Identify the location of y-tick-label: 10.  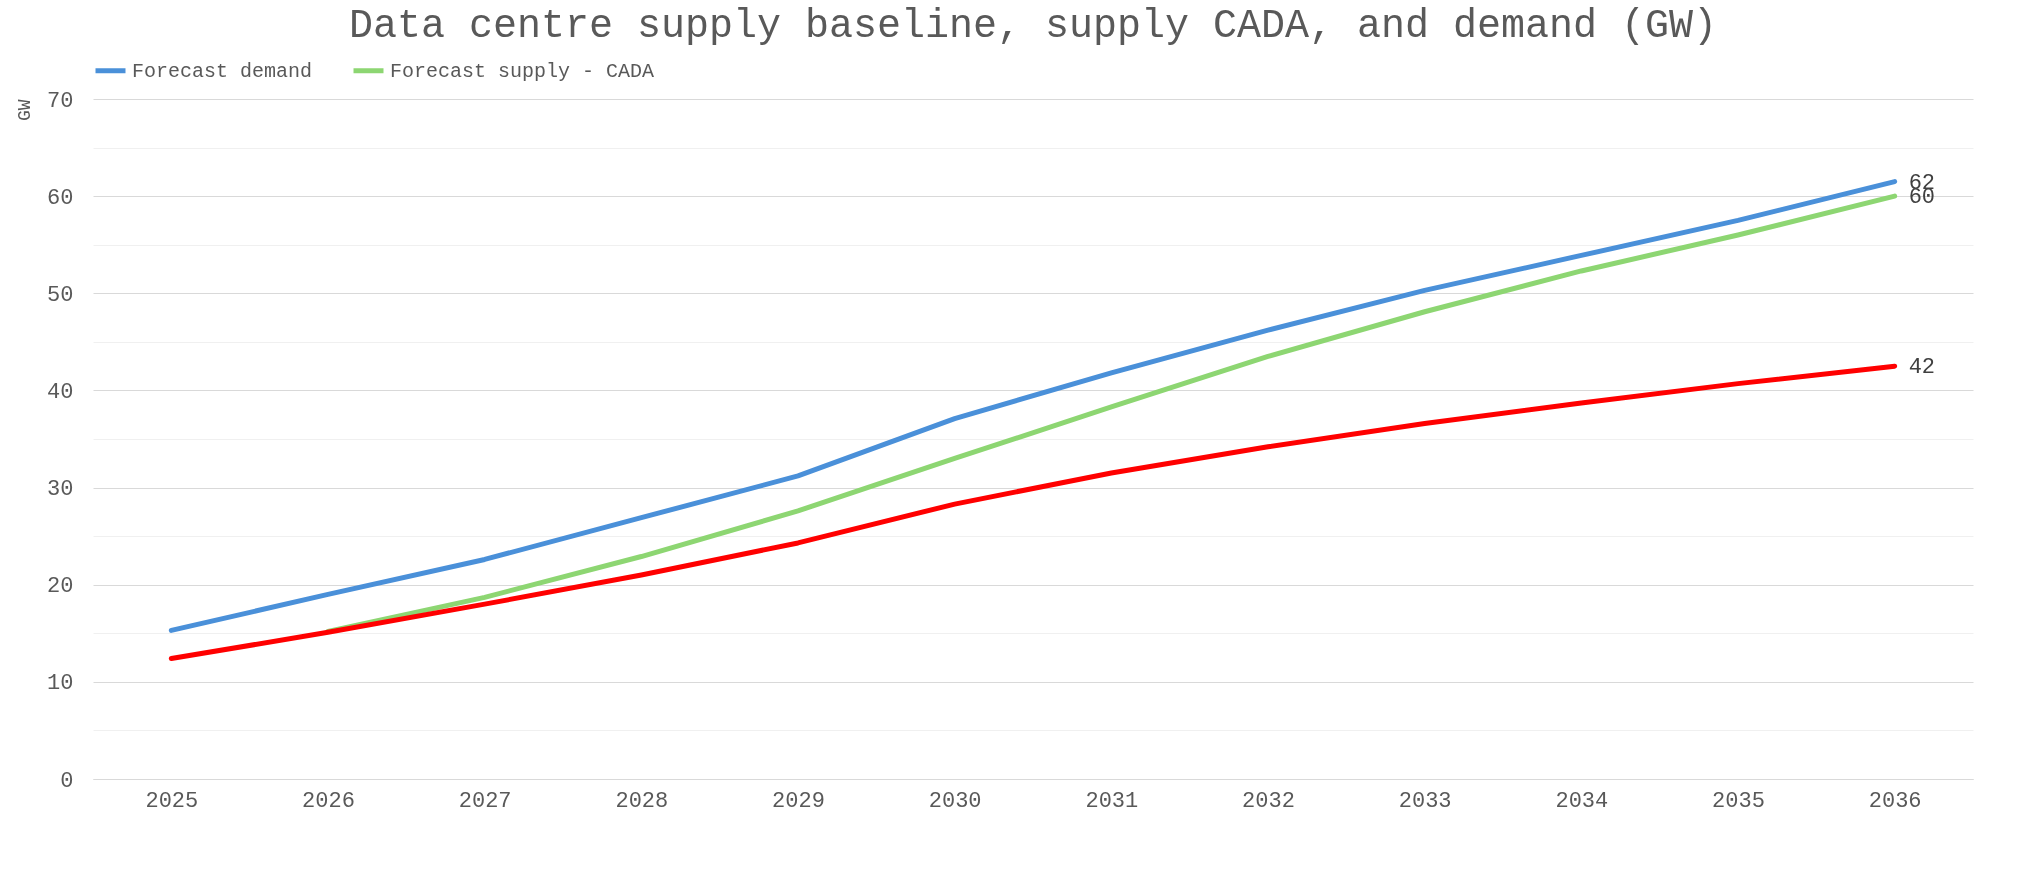
(60, 684).